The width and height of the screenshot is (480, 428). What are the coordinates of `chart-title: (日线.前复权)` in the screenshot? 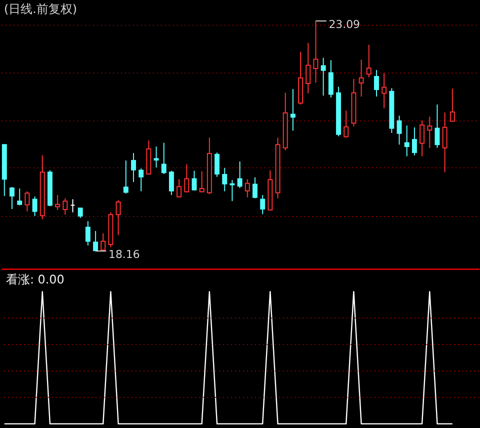 It's located at (41, 9).